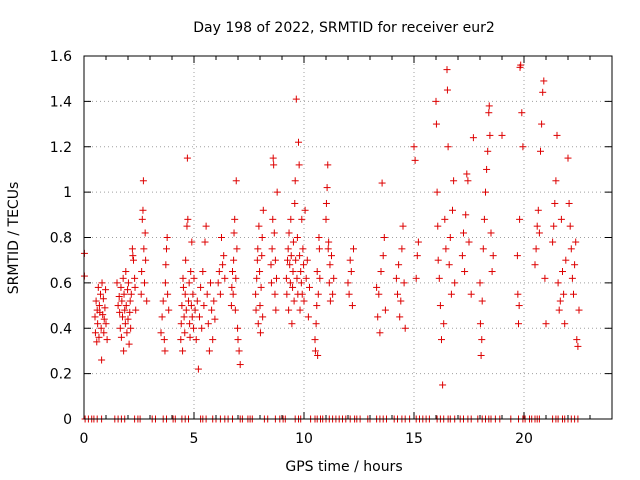 The image size is (640, 480). I want to click on y-tick-label: 1.4, so click(61, 102).